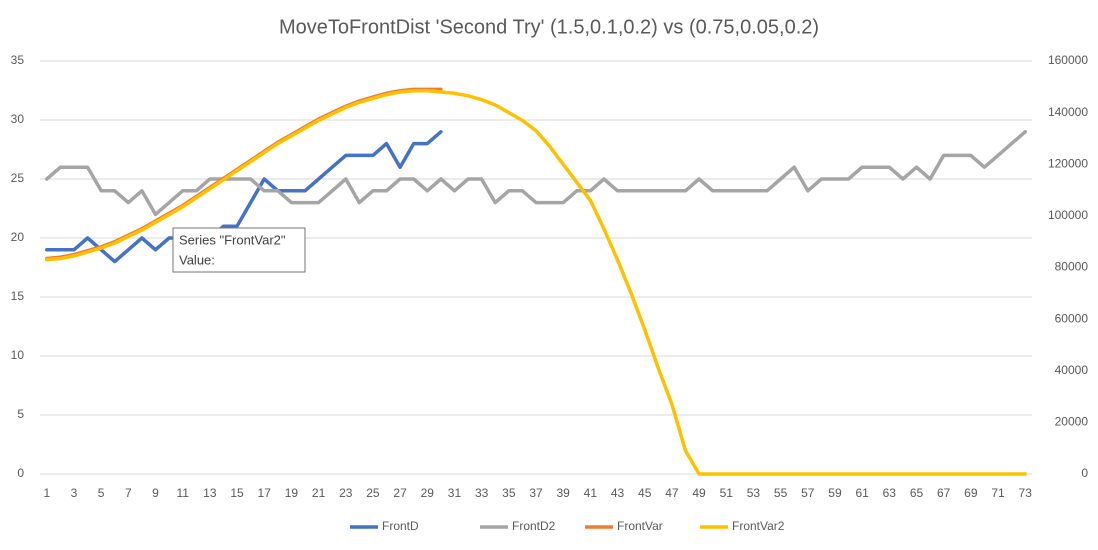 The height and width of the screenshot is (550, 1098). What do you see at coordinates (18, 237) in the screenshot?
I see `y-tick-label: 20` at bounding box center [18, 237].